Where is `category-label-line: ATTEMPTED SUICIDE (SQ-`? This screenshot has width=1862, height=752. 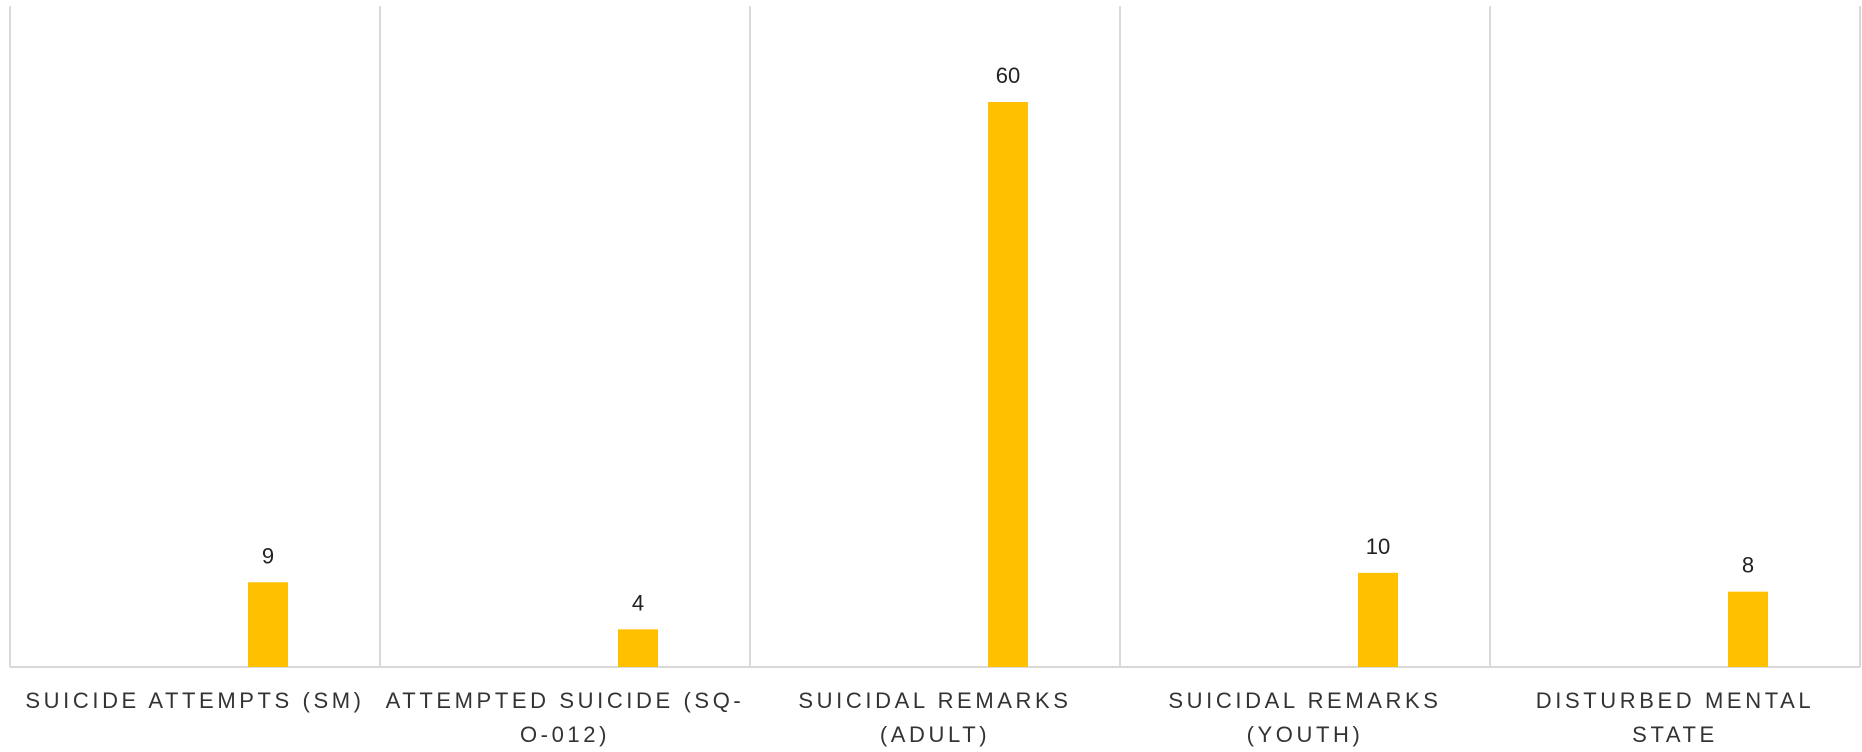
category-label-line: ATTEMPTED SUICIDE (SQ- is located at coordinates (565, 700).